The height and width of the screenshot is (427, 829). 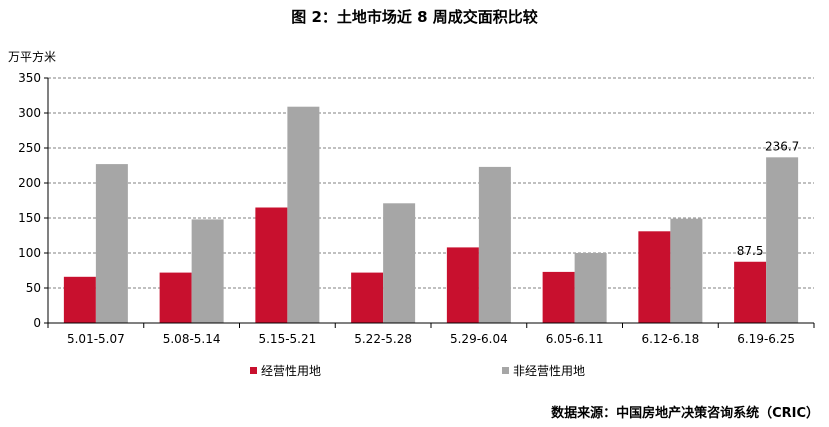 What do you see at coordinates (29, 78) in the screenshot?
I see `y-tick-label: 350` at bounding box center [29, 78].